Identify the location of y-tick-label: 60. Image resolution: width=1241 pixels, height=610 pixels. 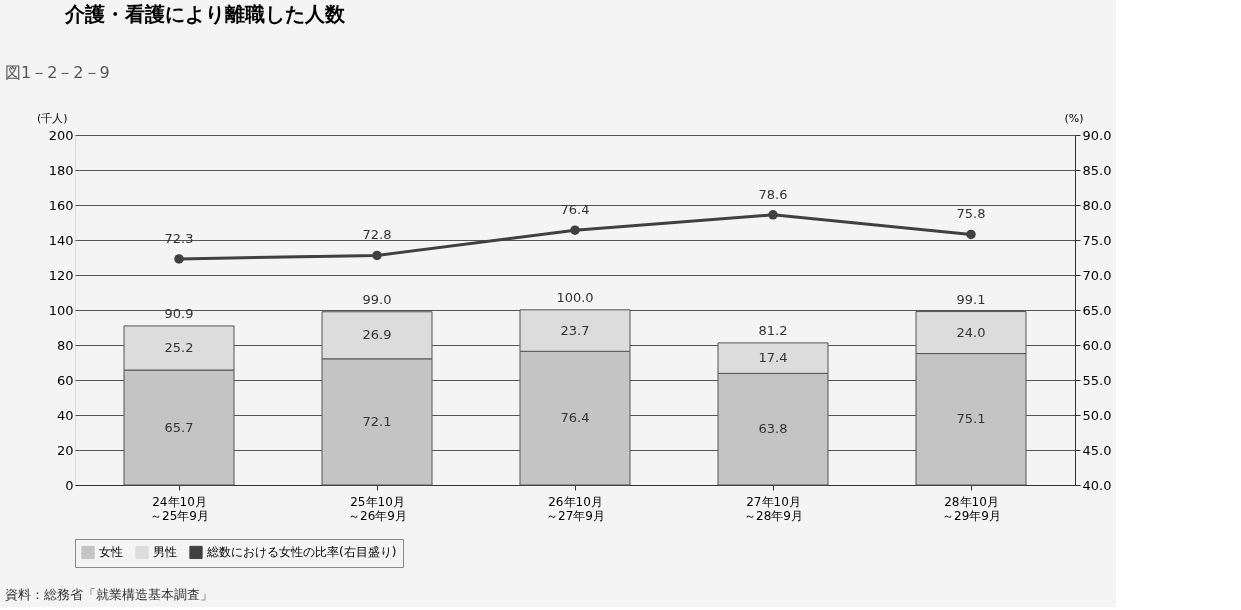
(65, 380).